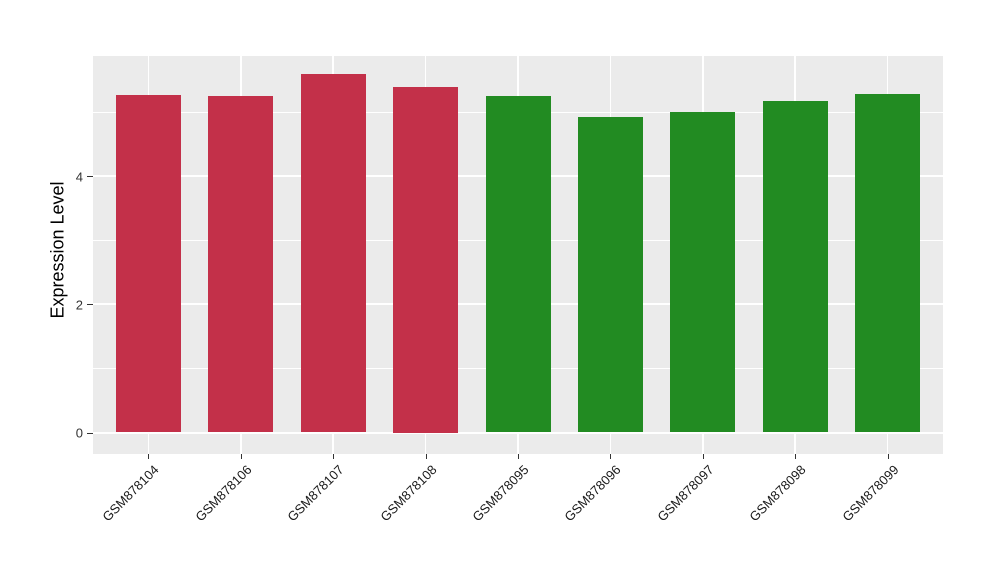 The width and height of the screenshot is (1000, 580). I want to click on bar-GSM878098, so click(795, 267).